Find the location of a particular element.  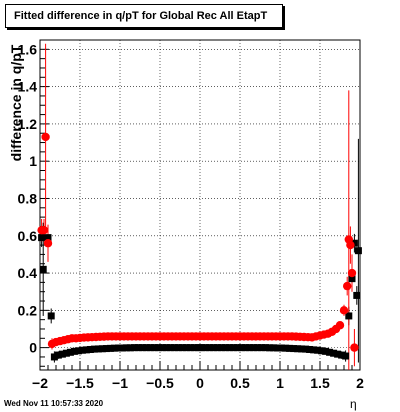

x-tick-label: −0.5 is located at coordinates (160, 383).